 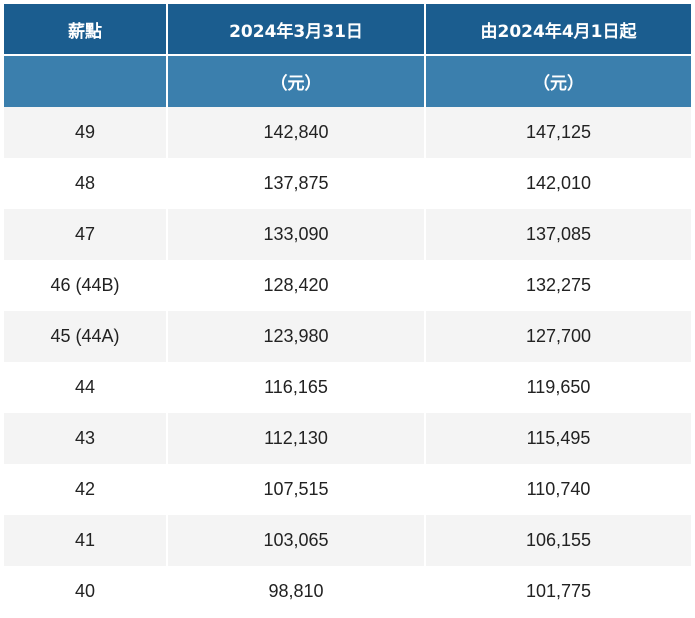 I want to click on new-salary-cell: 127,700, so click(x=557, y=336).